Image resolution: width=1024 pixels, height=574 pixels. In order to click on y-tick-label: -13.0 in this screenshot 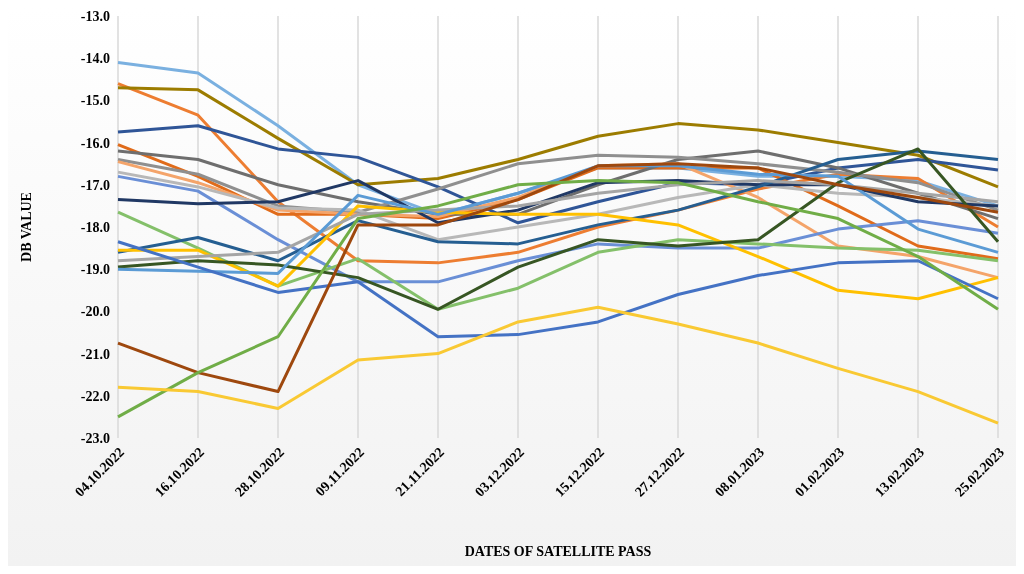, I will do `click(95, 16)`.